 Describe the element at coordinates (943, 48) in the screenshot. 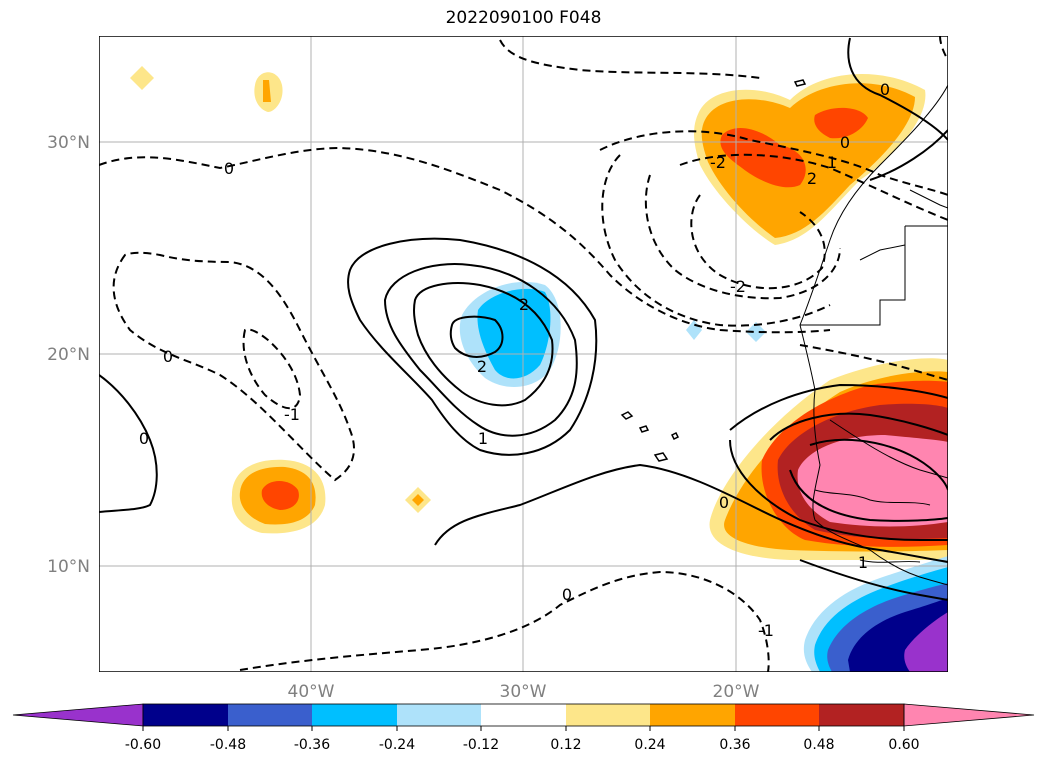

I see `contour-ne-top-right` at that location.